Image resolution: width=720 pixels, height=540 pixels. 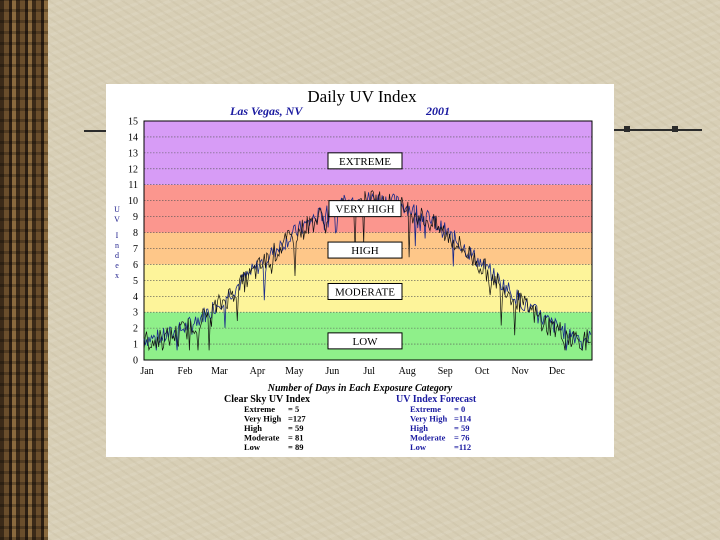 What do you see at coordinates (95, 131) in the screenshot?
I see `decorative-line-left` at bounding box center [95, 131].